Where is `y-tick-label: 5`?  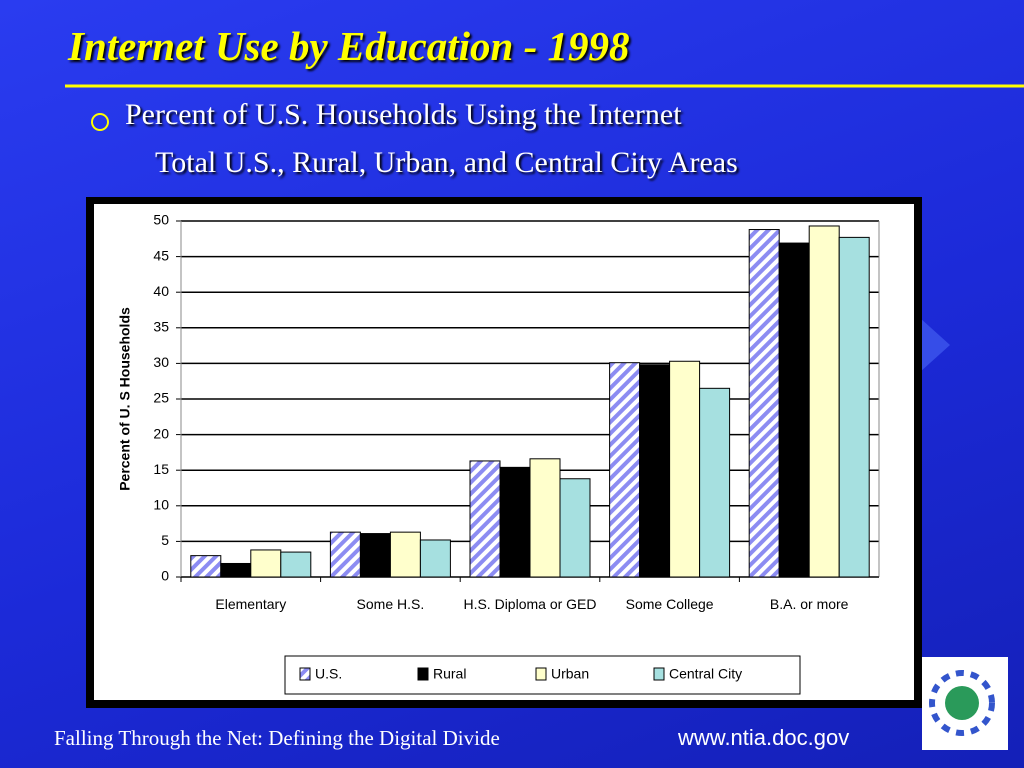 y-tick-label: 5 is located at coordinates (165, 540).